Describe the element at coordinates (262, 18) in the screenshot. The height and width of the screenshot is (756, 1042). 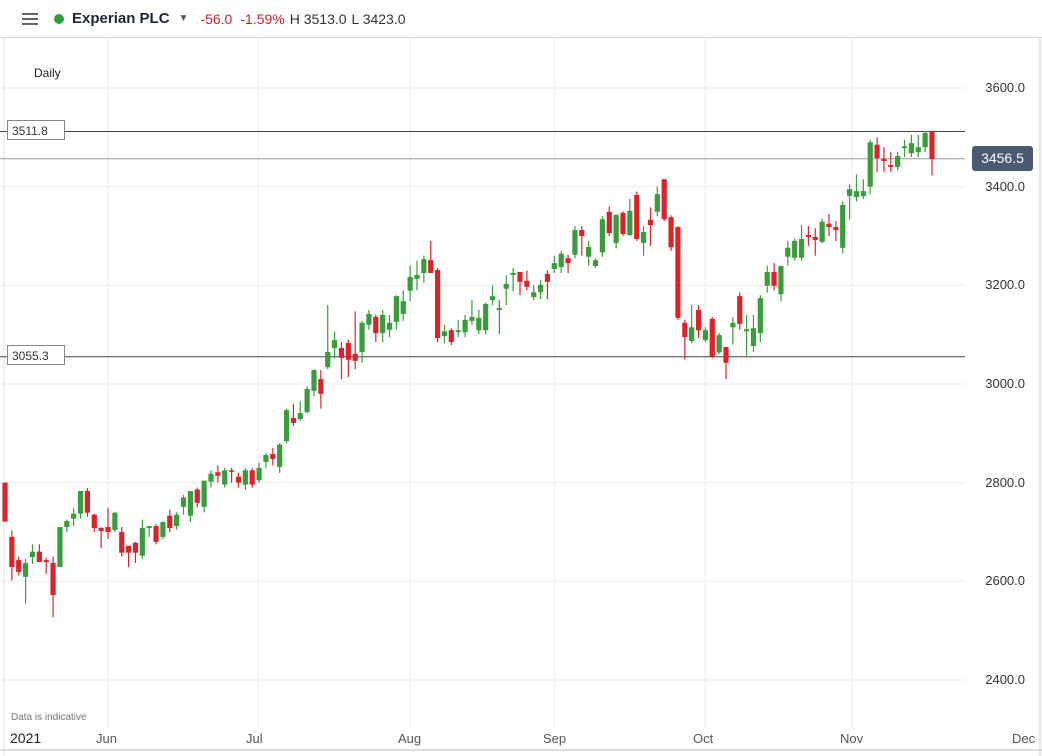
I see `price-change-percent: -1.59%` at that location.